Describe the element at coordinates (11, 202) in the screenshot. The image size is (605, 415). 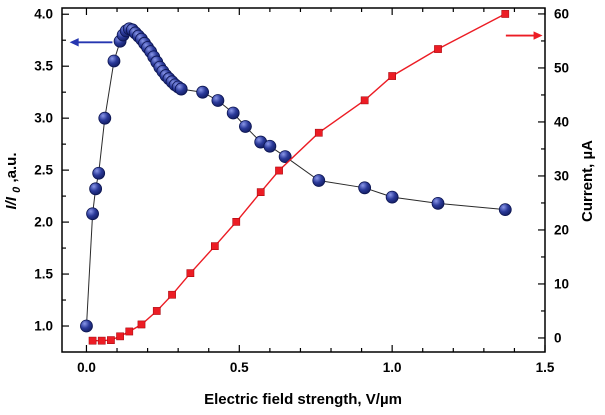
I see `y-axis-left-title-main: I/I` at that location.